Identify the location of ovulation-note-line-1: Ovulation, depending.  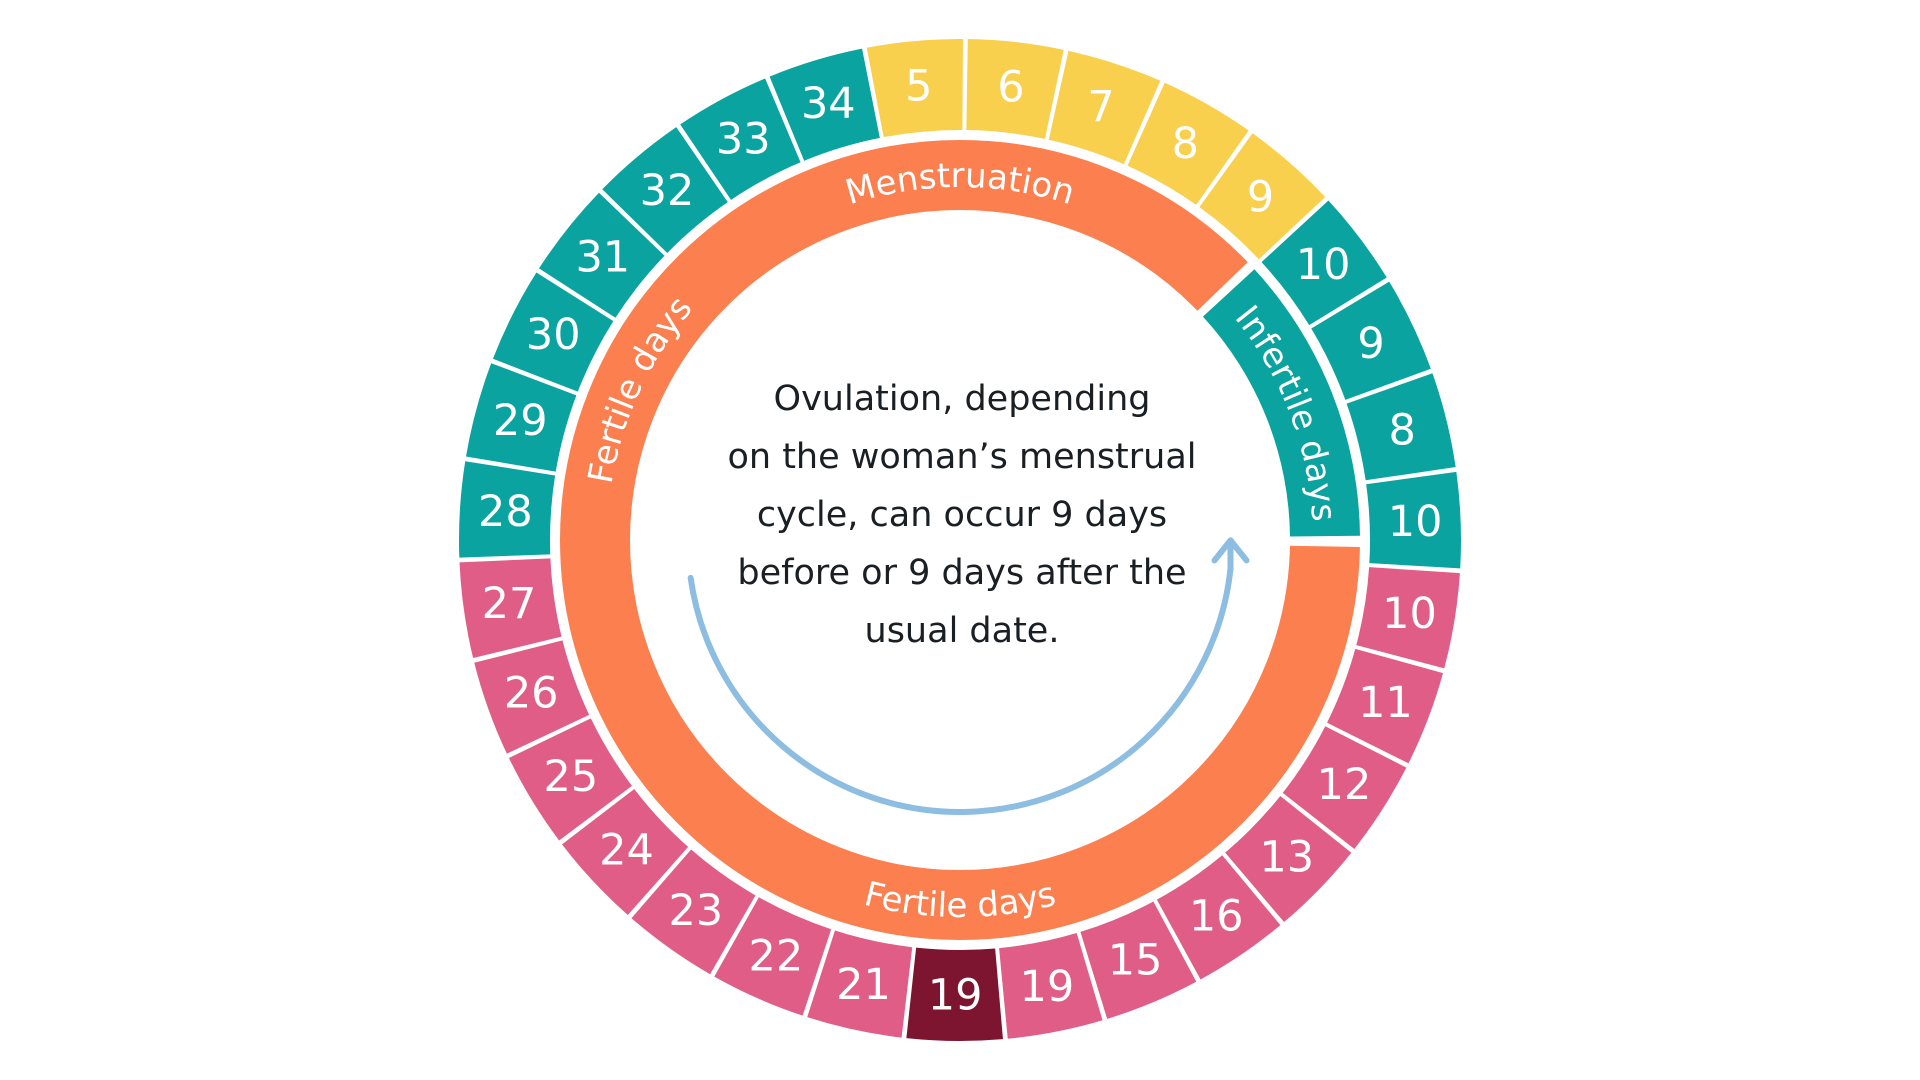
(962, 399).